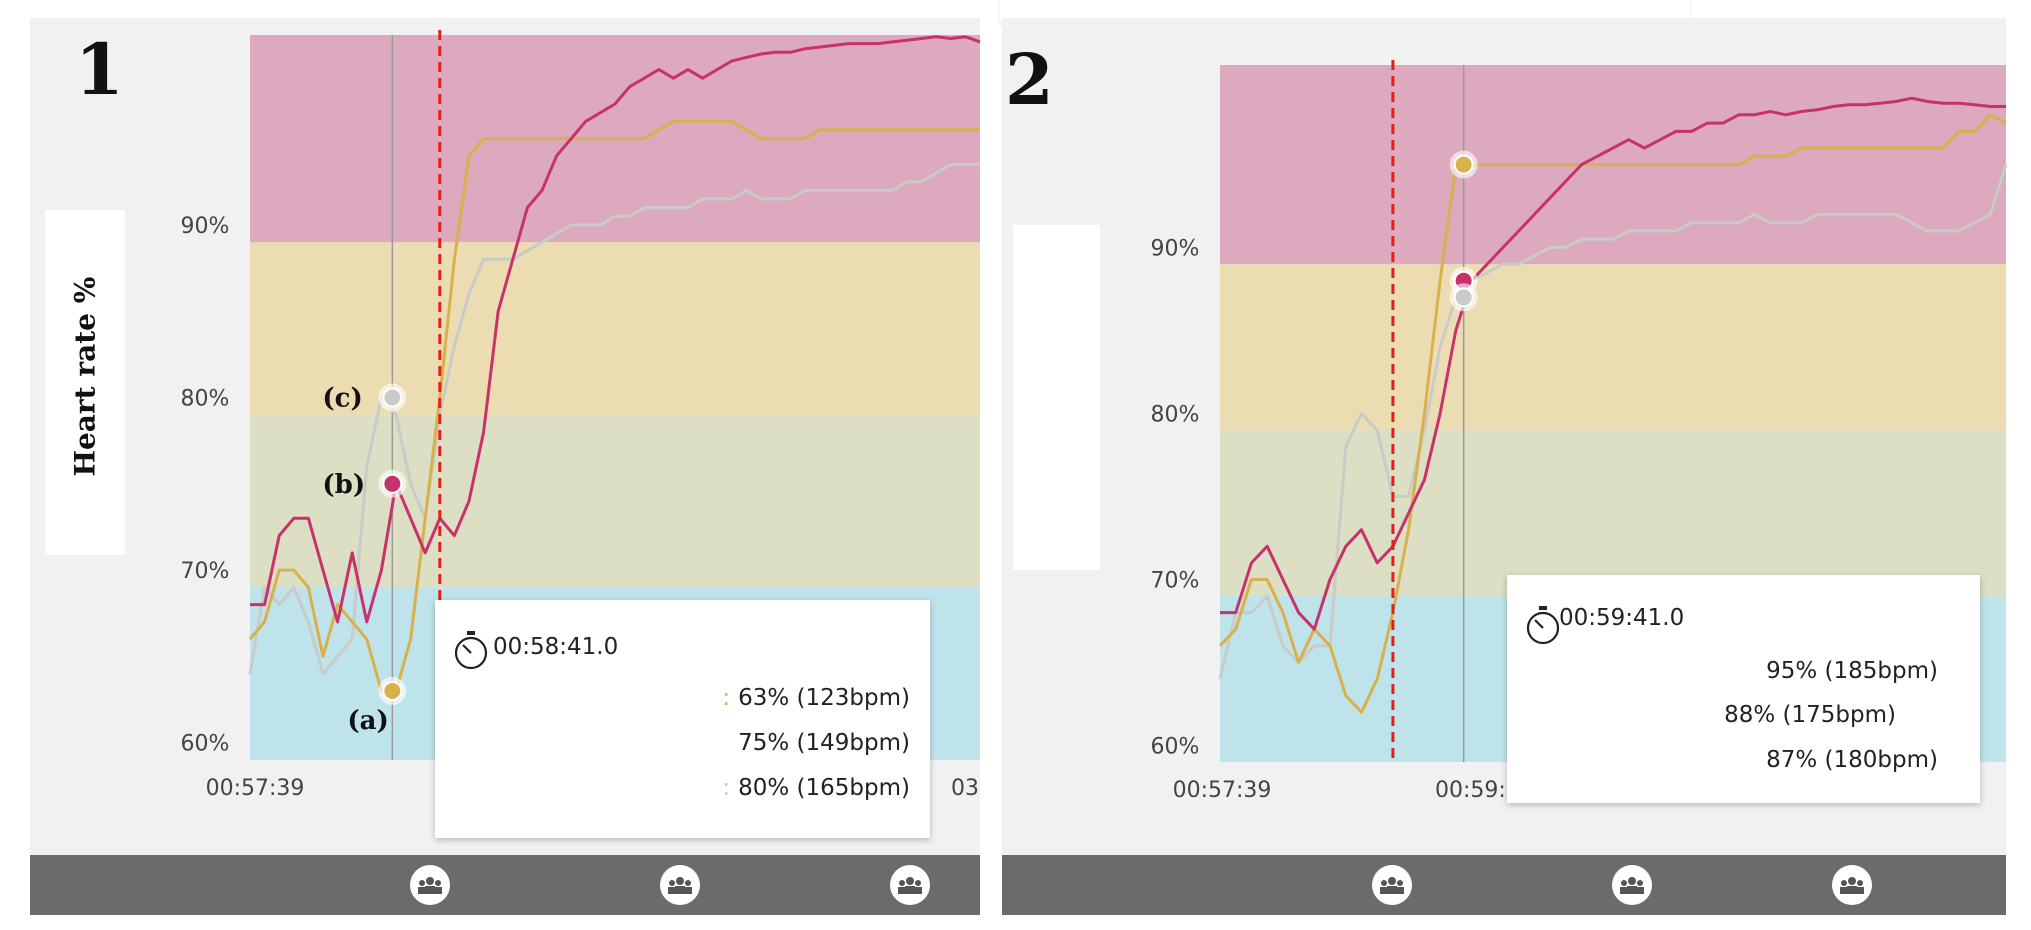  I want to click on tooltip-line-b: 75% (149bpm), so click(824, 743).